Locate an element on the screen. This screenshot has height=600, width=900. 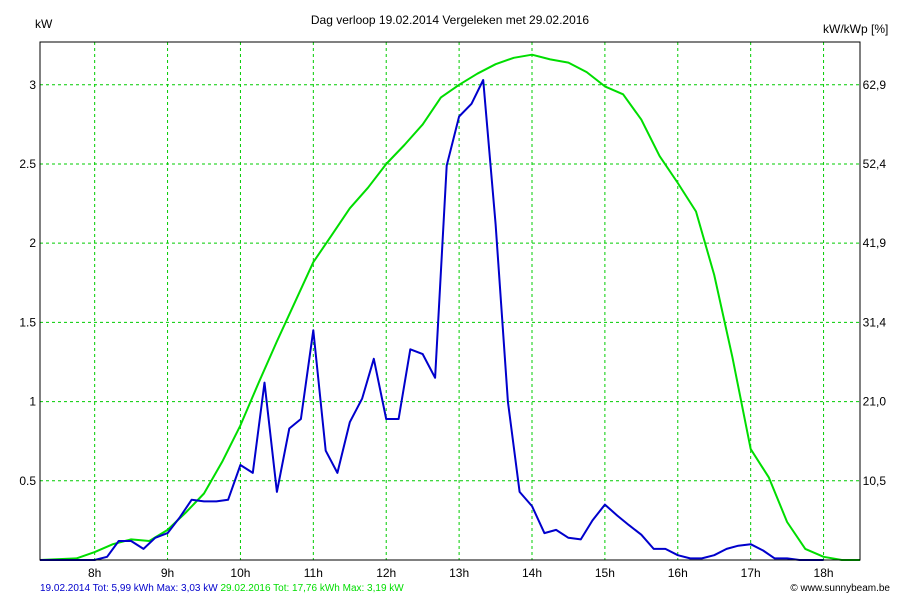
y-tick-label-right: 31,4 is located at coordinates (875, 322).